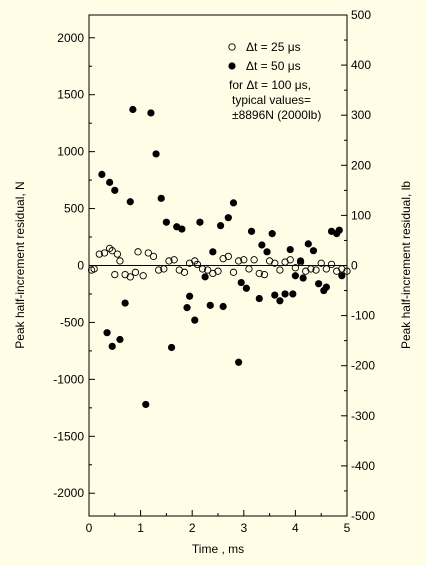 This screenshot has width=426, height=566. What do you see at coordinates (295, 528) in the screenshot?
I see `x-tick-label: 4` at bounding box center [295, 528].